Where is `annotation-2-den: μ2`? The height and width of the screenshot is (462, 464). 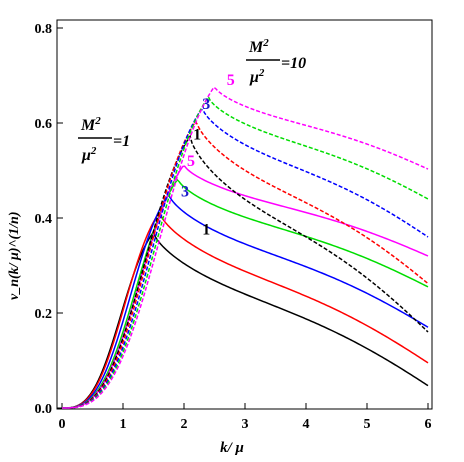
annotation-2-den: μ2 is located at coordinates (257, 76).